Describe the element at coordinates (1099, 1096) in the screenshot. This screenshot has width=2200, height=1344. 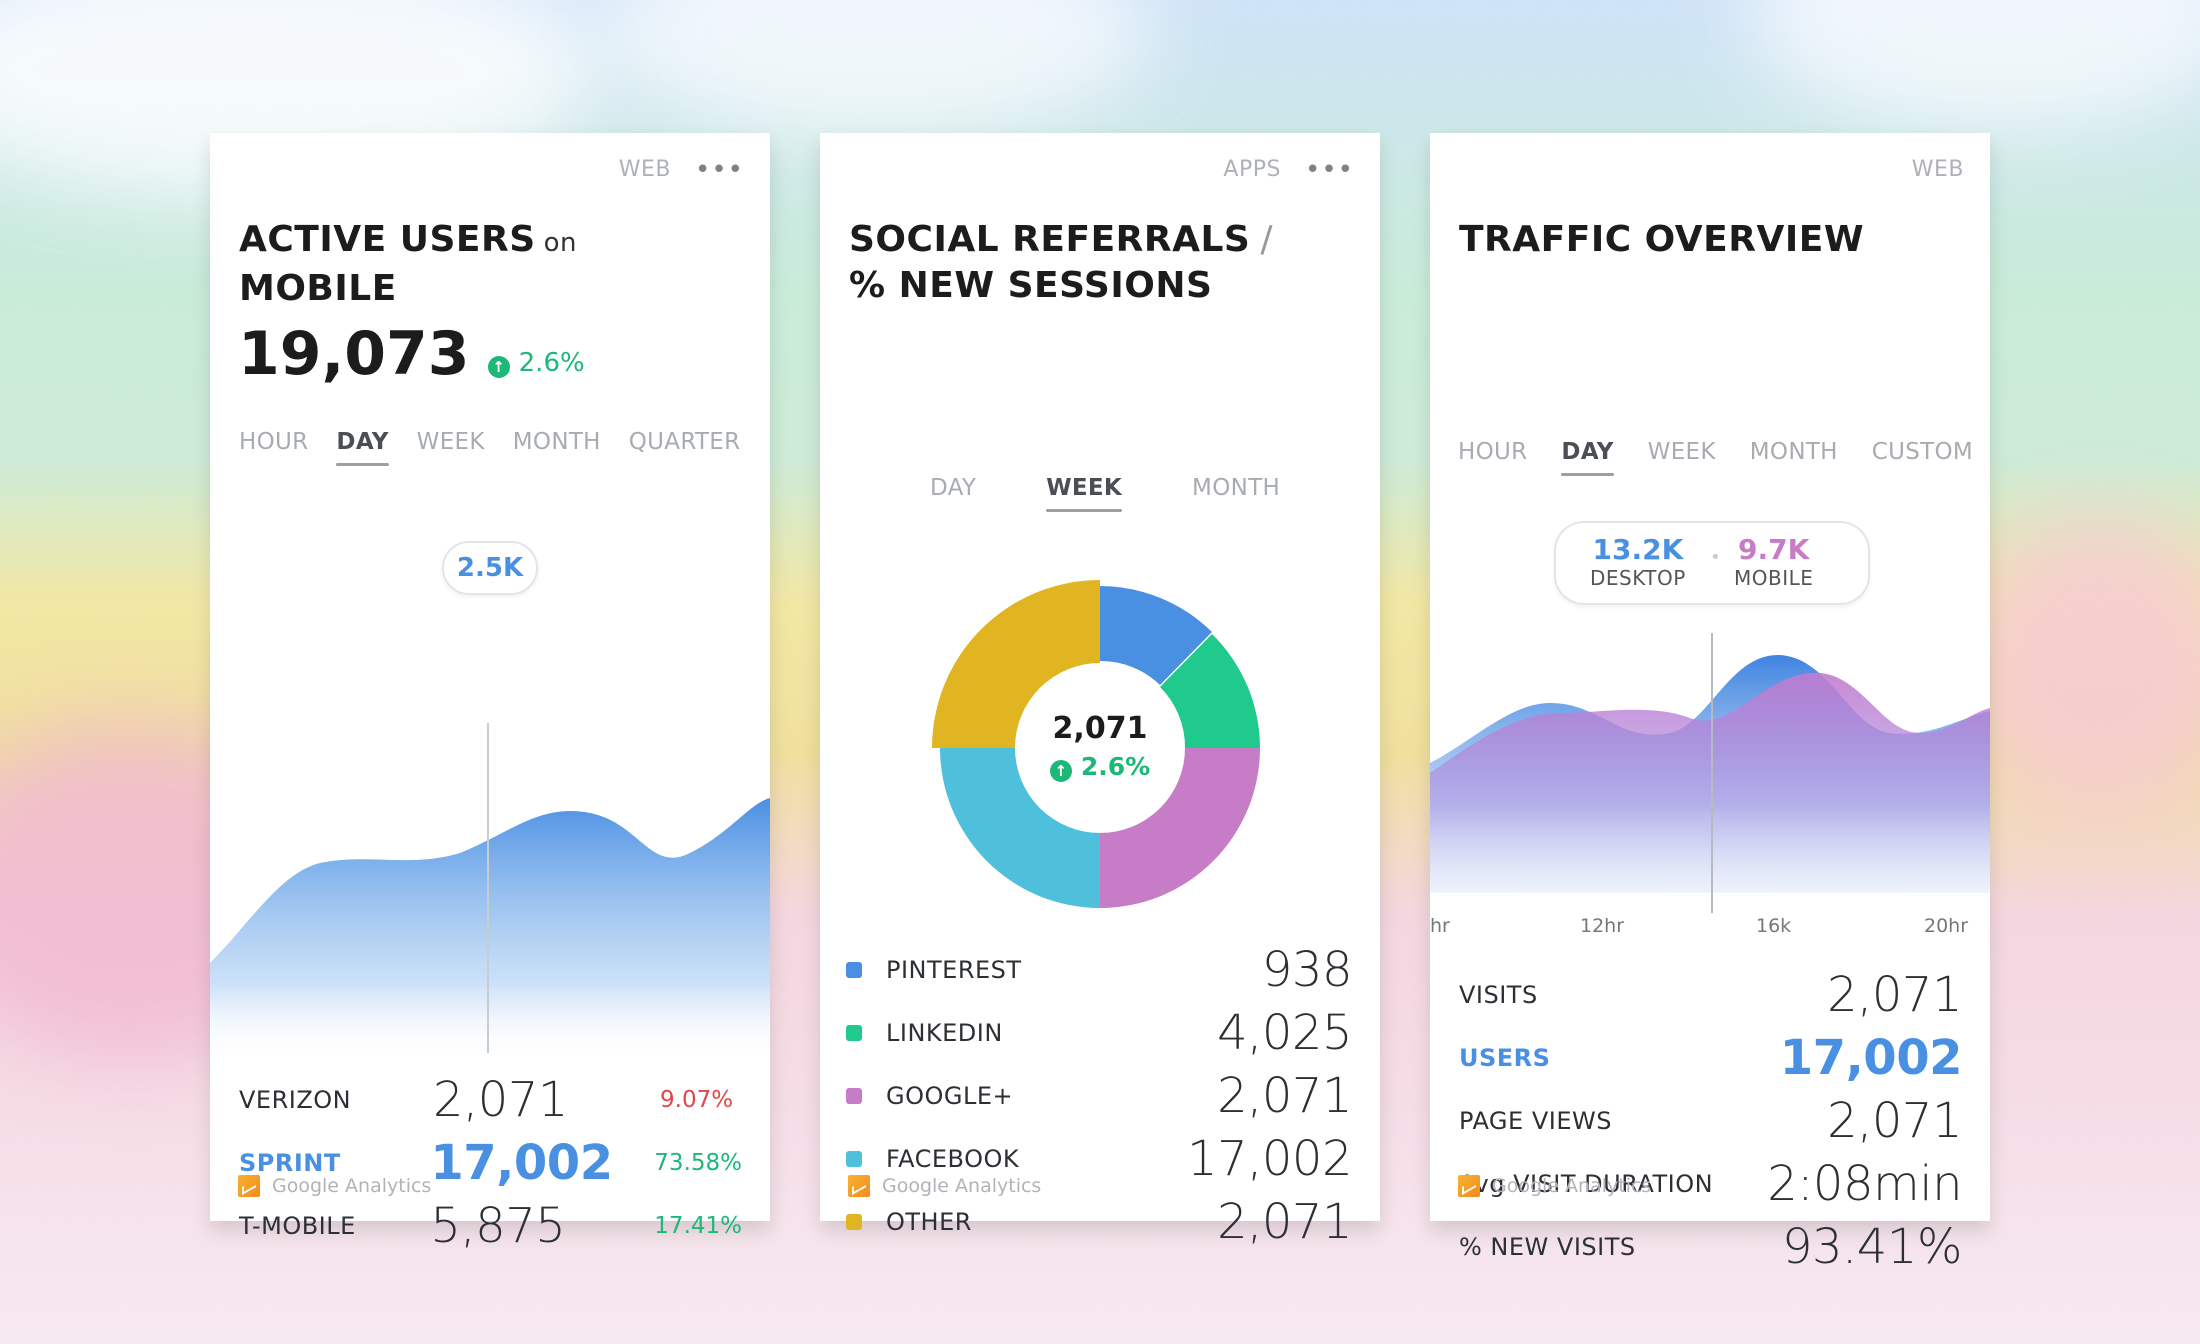
I see `legend-item: GOOGLE+ 2,071` at that location.